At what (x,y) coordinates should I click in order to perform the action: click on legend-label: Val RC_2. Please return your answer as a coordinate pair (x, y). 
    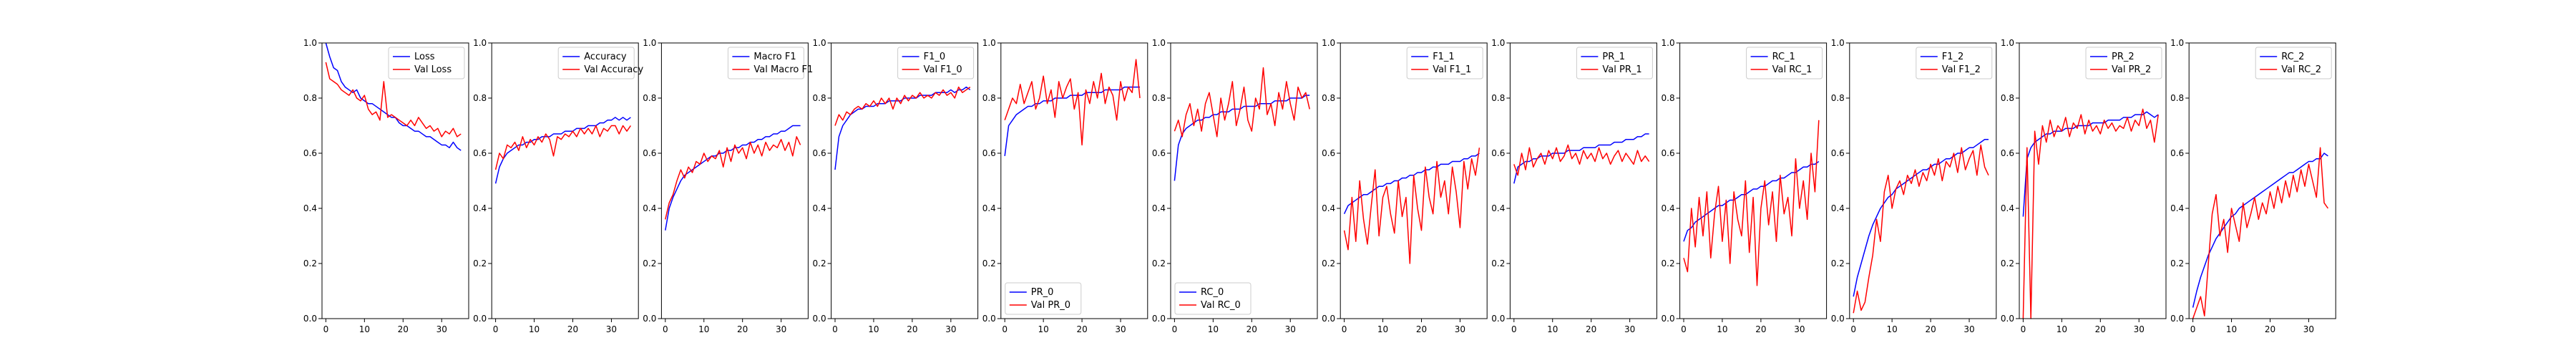
    Looking at the image, I should click on (2301, 69).